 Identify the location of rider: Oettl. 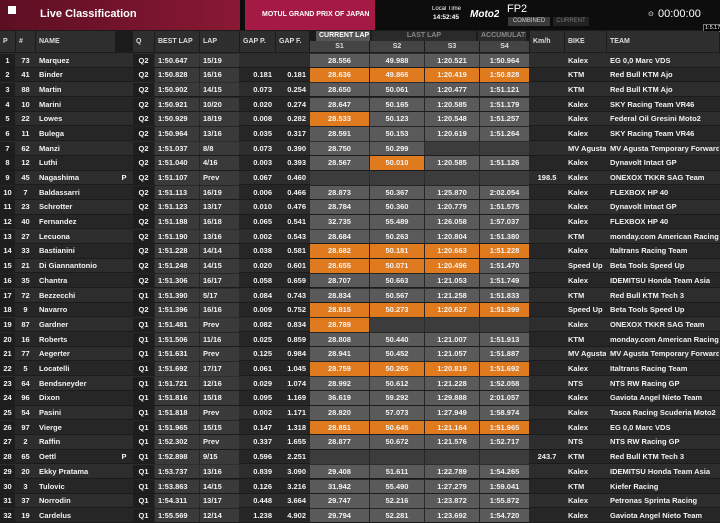
(48, 457).